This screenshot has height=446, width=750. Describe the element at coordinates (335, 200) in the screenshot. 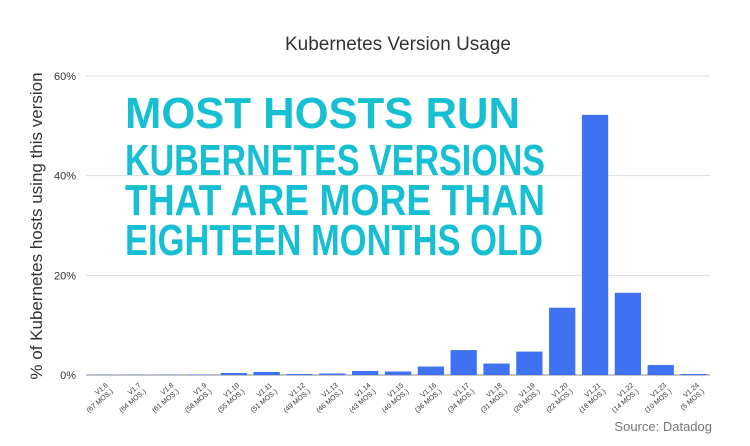

I see `annotation-line: THAT ARE MORE THAN` at that location.